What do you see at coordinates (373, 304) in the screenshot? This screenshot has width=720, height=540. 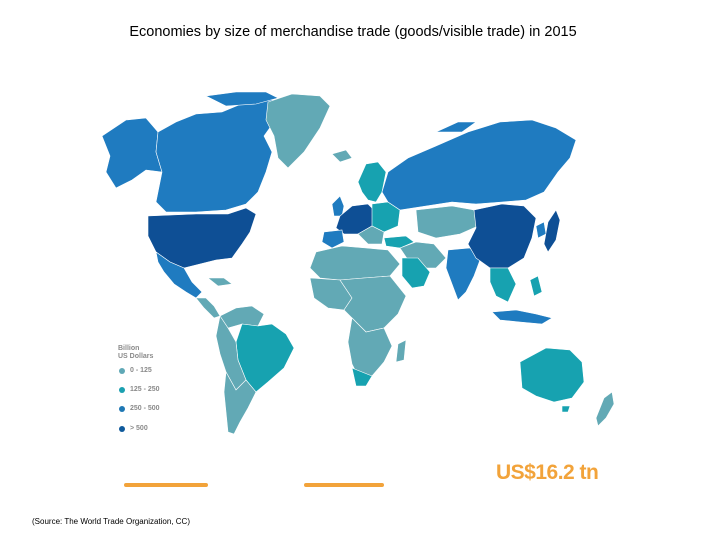 I see `region-central-africa` at bounding box center [373, 304].